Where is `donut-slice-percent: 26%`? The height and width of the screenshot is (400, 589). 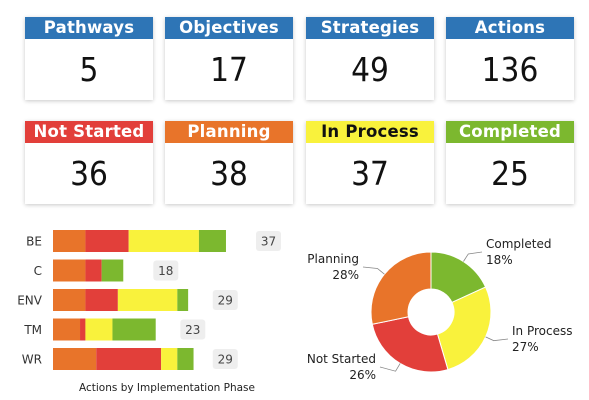 donut-slice-percent: 26% is located at coordinates (362, 375).